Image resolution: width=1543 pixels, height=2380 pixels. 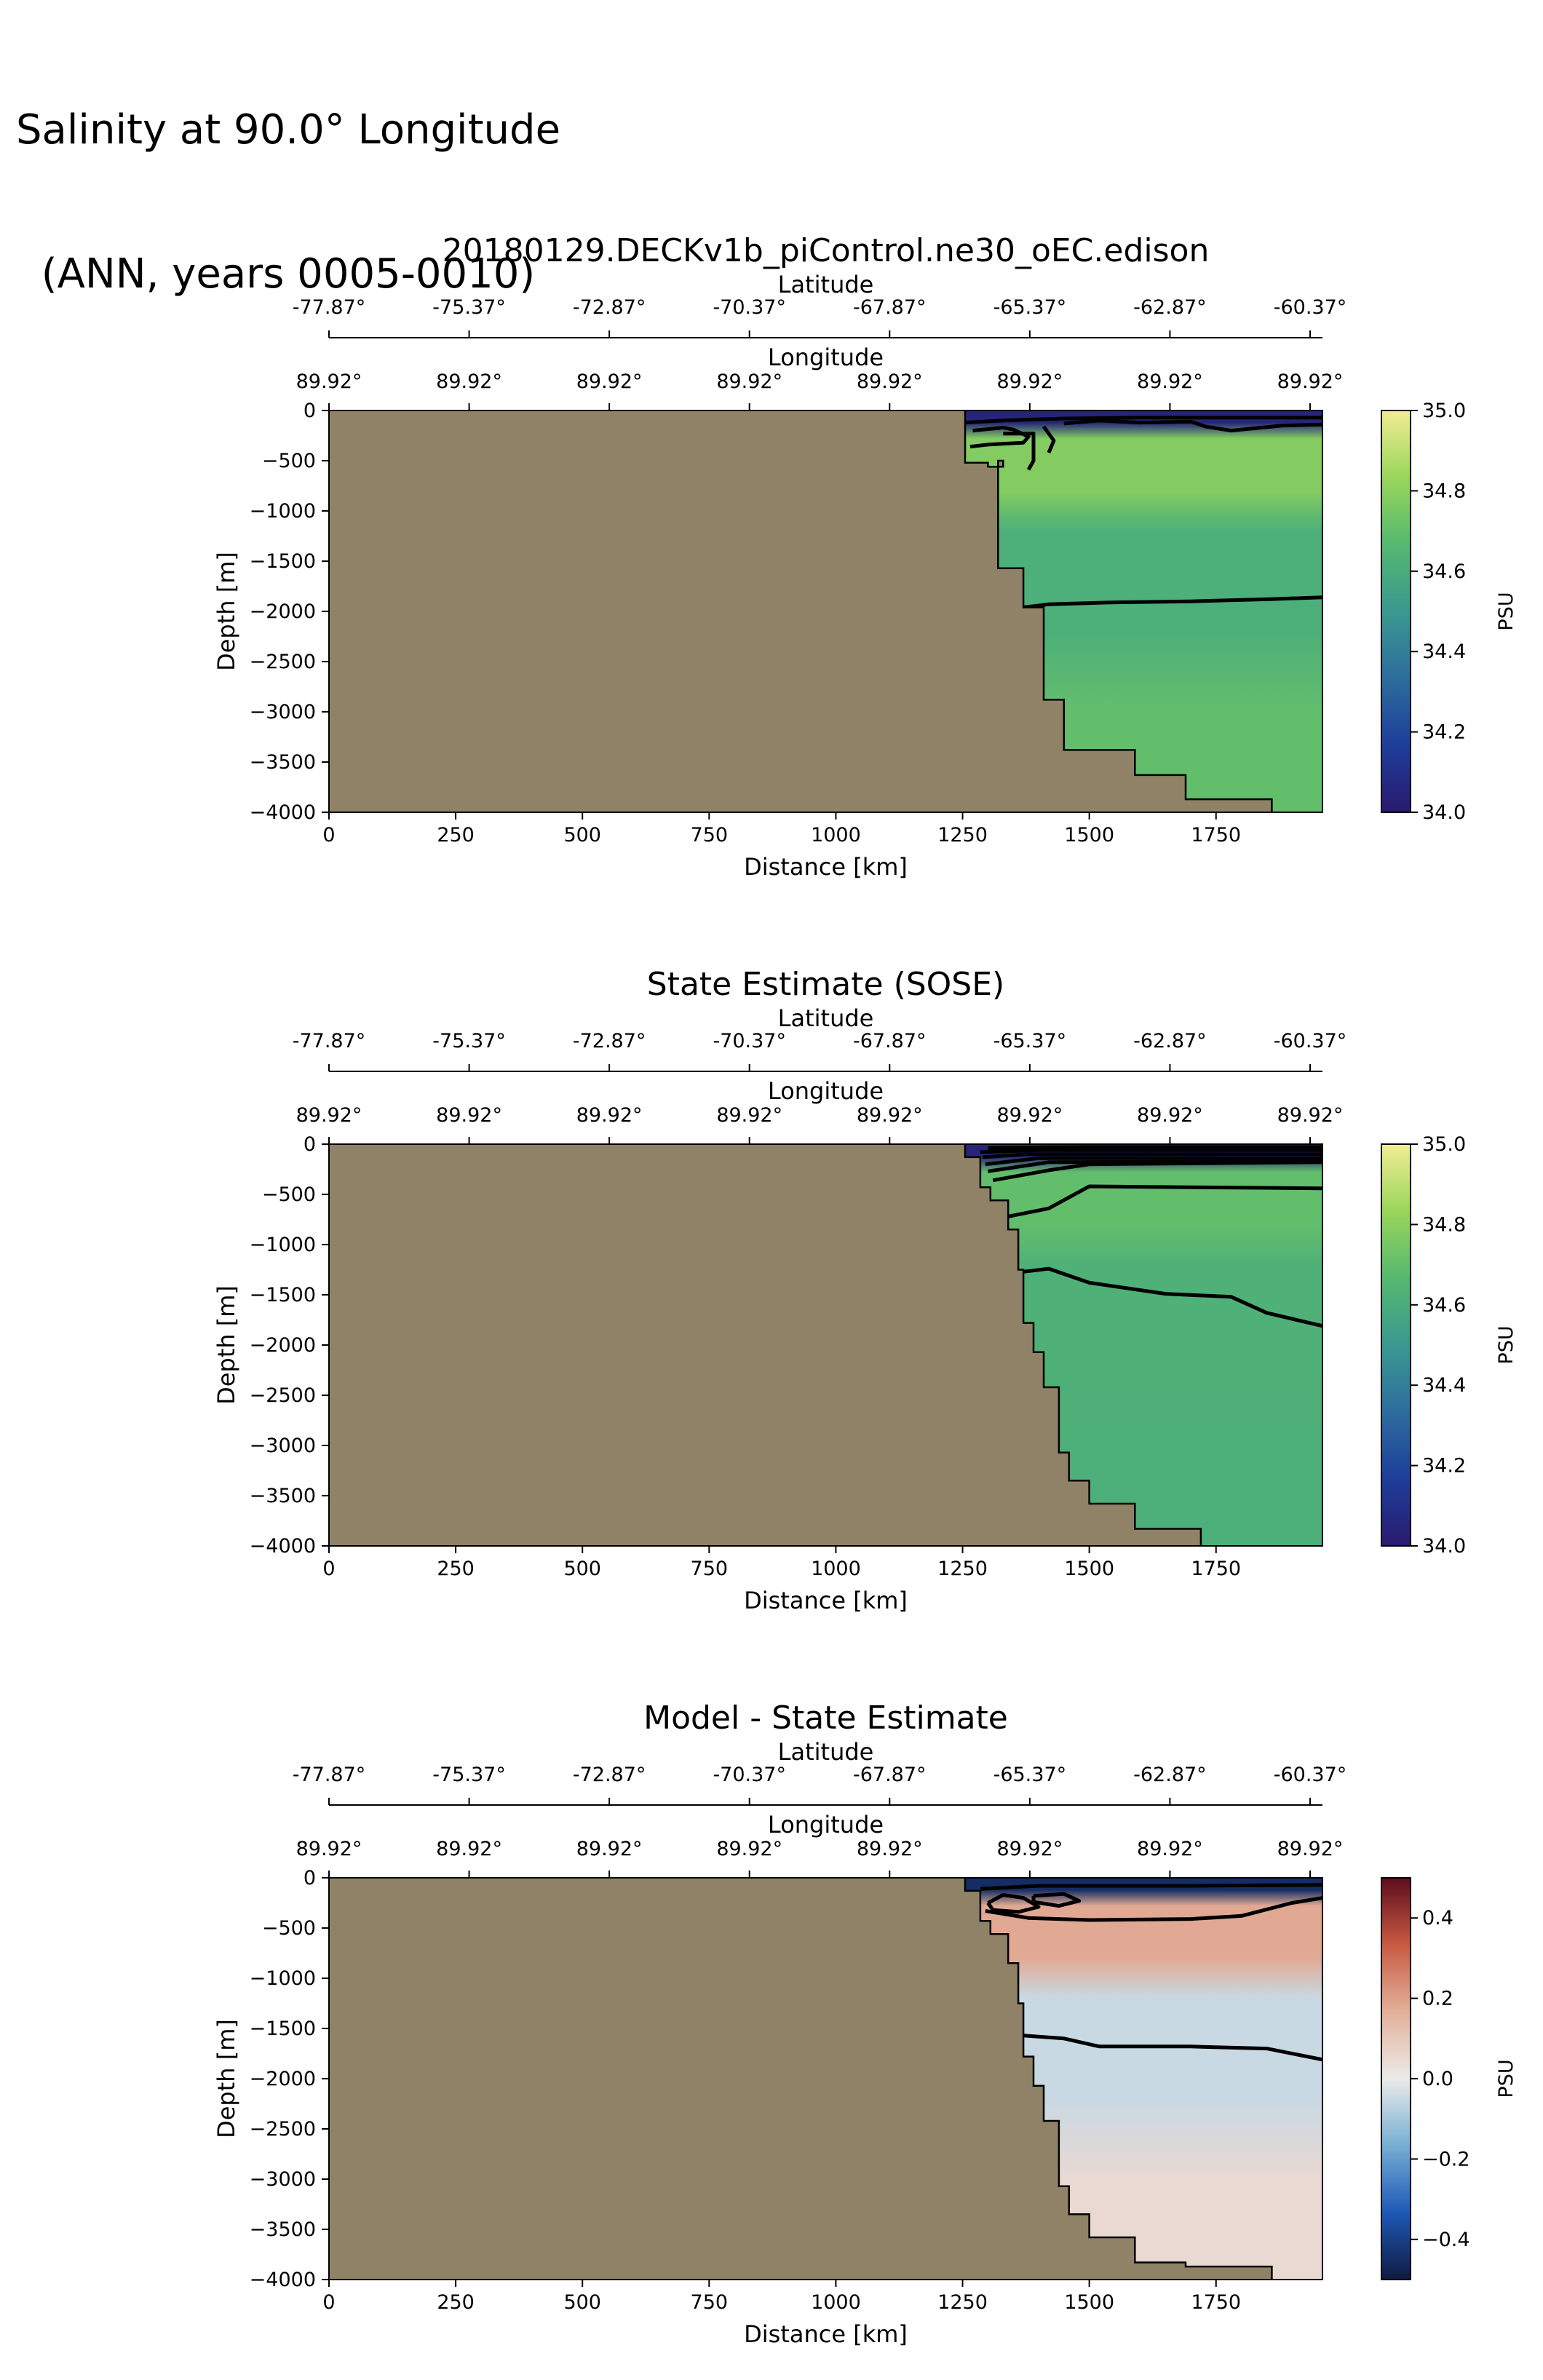 I want to click on colorbar-tick-label: 34.2, so click(x=1444, y=732).